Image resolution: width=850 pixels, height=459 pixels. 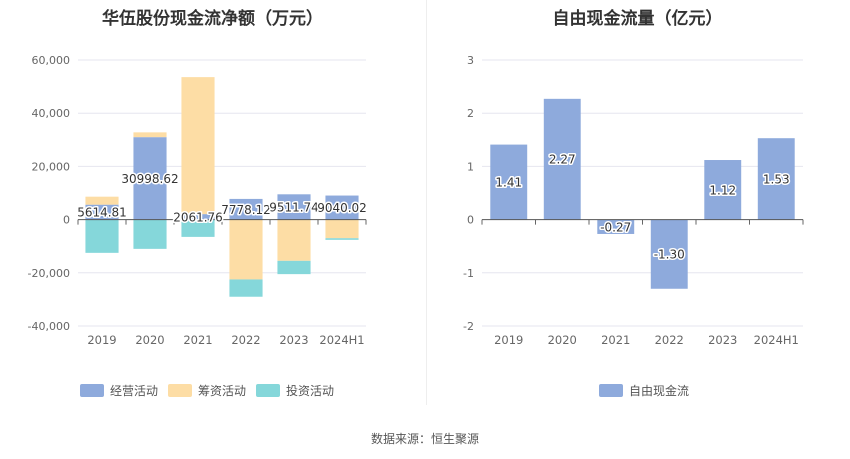 I want to click on right-x-tick-label: 2022, so click(x=669, y=340).